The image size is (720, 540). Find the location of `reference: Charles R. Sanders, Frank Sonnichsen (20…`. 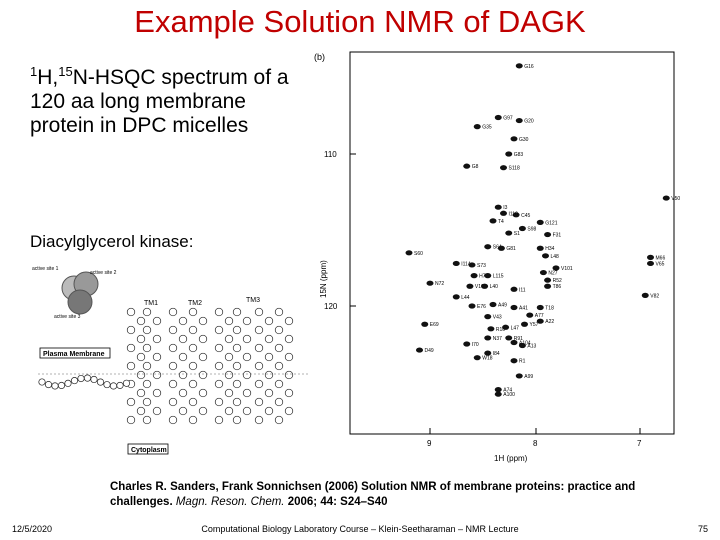

reference: Charles R. Sanders, Frank Sonnichsen (20… is located at coordinates (390, 495).